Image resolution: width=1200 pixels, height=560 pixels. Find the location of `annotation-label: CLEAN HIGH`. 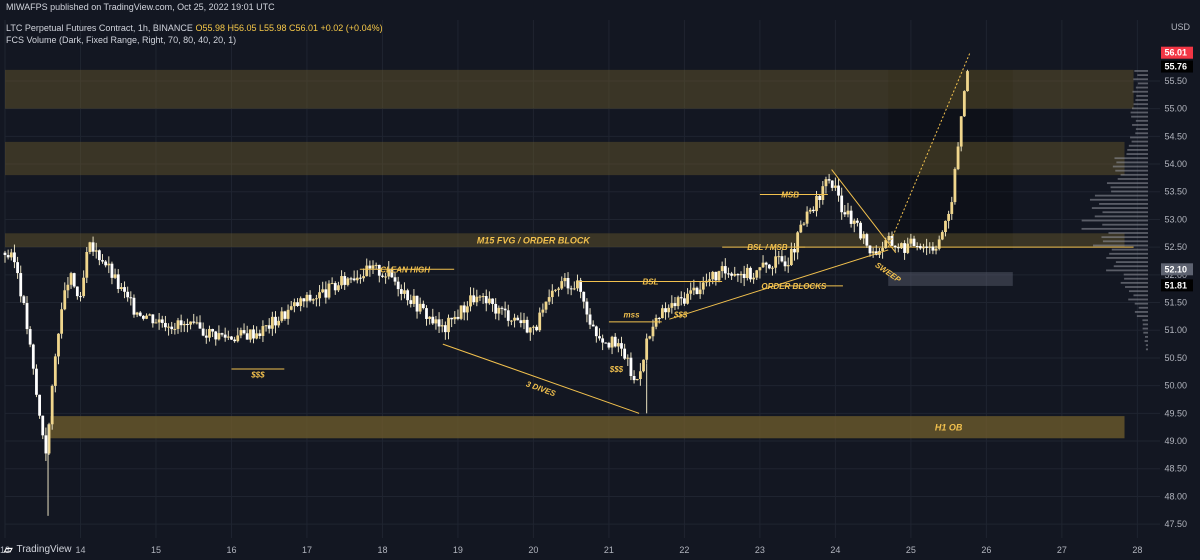

annotation-label: CLEAN HIGH is located at coordinates (405, 269).